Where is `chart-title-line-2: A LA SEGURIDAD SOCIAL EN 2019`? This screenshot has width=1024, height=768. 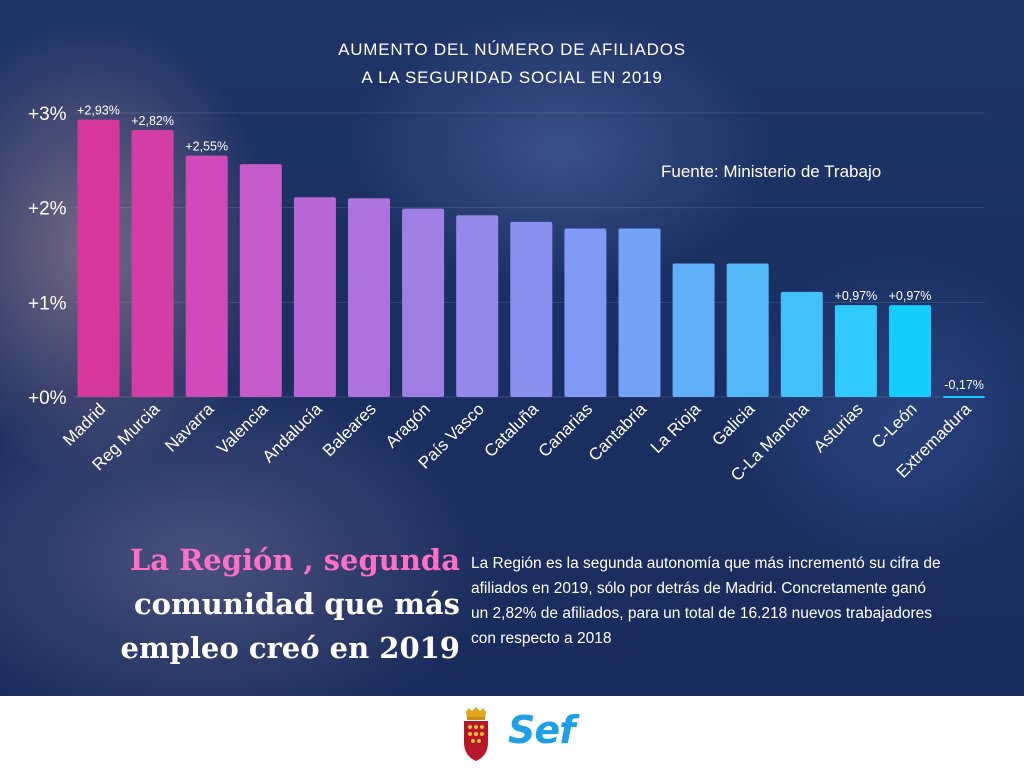
chart-title-line-2: A LA SEGURIDAD SOCIAL EN 2019 is located at coordinates (512, 77).